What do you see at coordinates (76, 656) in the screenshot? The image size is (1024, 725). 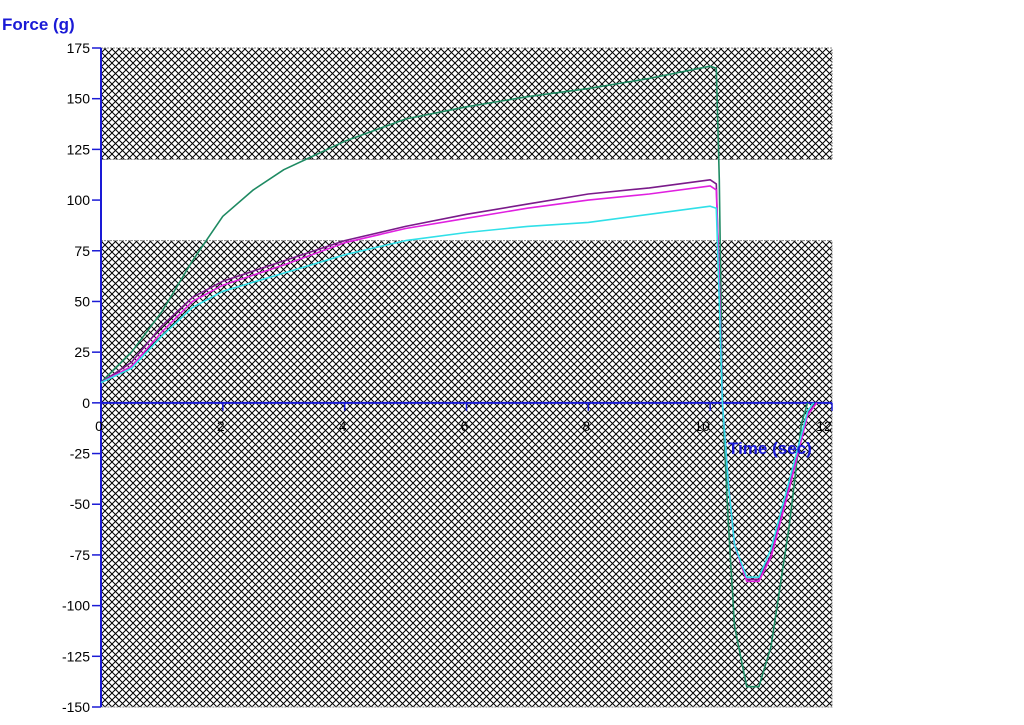 I see `y-tick-label: -125` at bounding box center [76, 656].